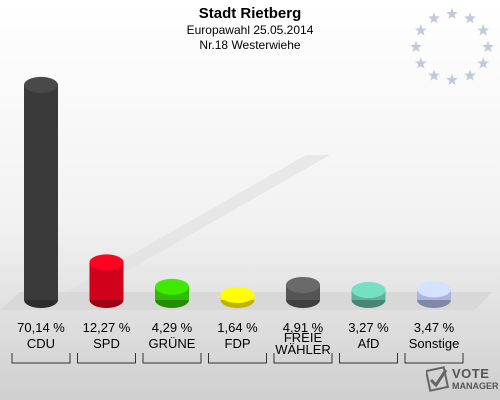 The height and width of the screenshot is (400, 500). I want to click on value-label: 70,14 %, so click(41, 327).